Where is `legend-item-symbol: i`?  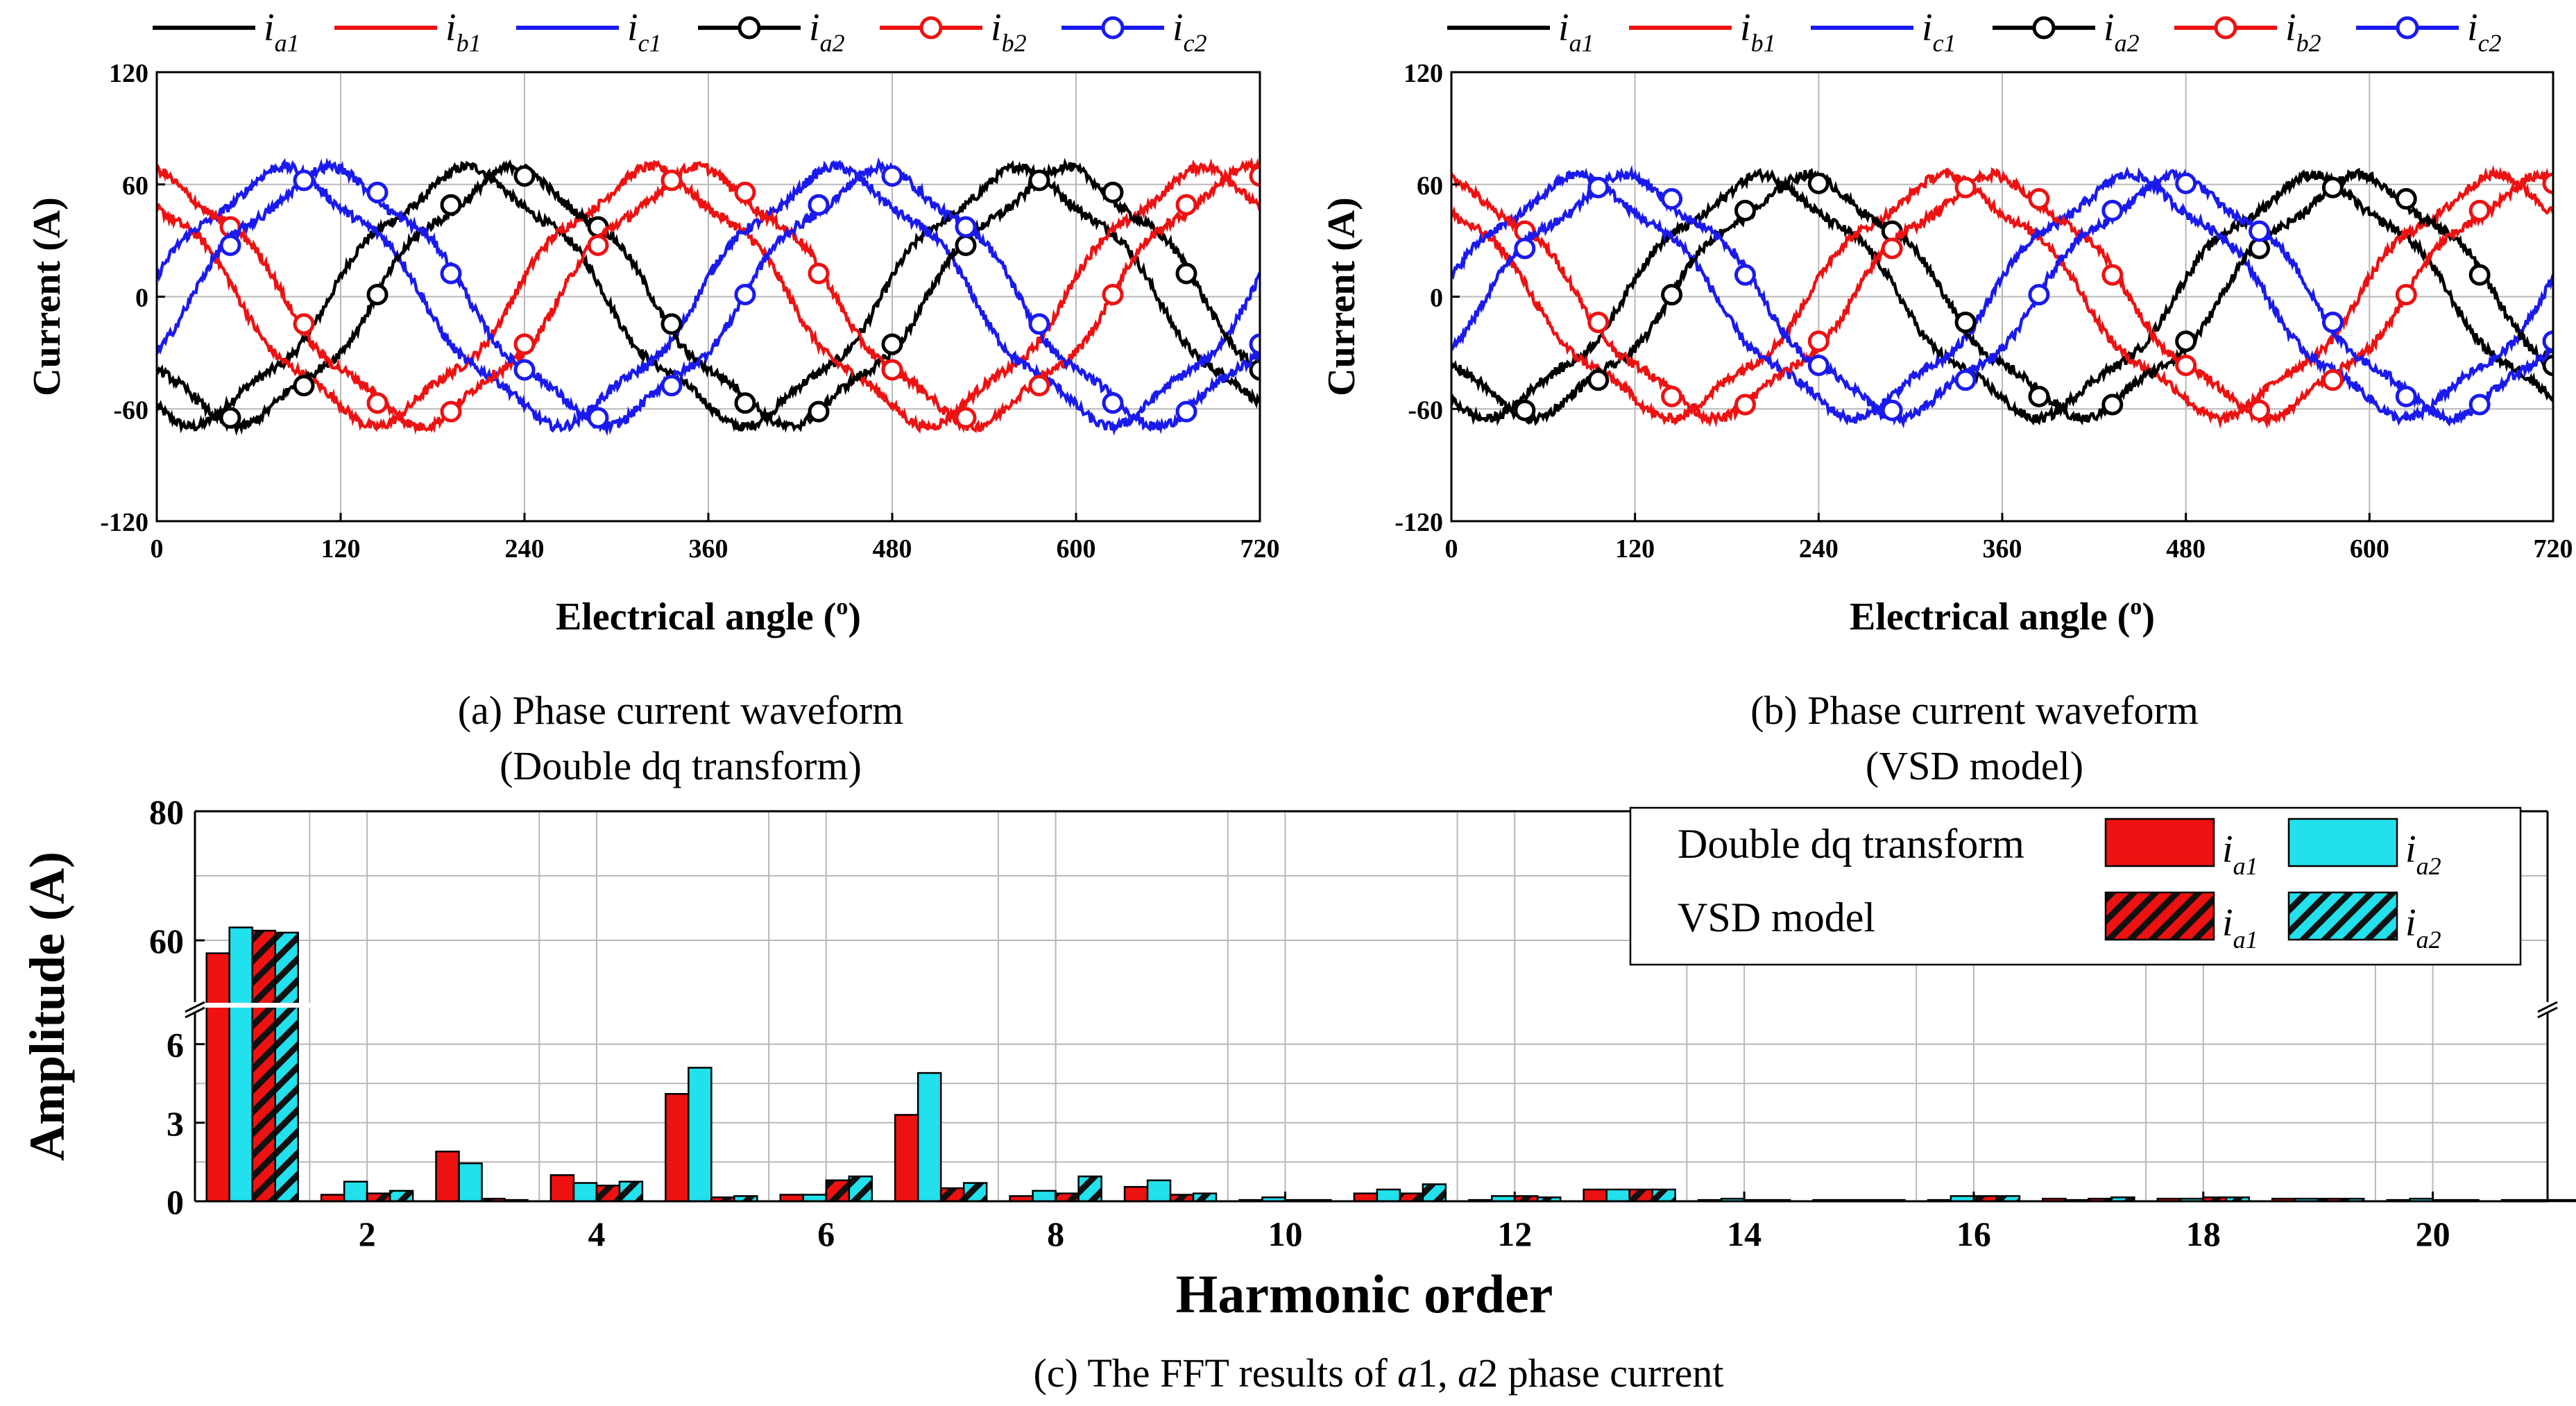
legend-item-symbol: i is located at coordinates (2227, 923).